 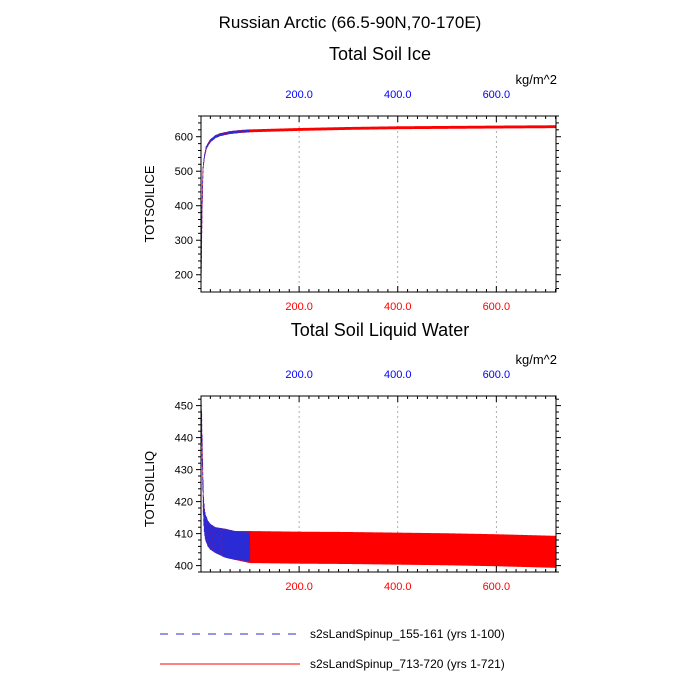 What do you see at coordinates (149, 489) in the screenshot?
I see `y-axis-label: TOTSOILLIQ` at bounding box center [149, 489].